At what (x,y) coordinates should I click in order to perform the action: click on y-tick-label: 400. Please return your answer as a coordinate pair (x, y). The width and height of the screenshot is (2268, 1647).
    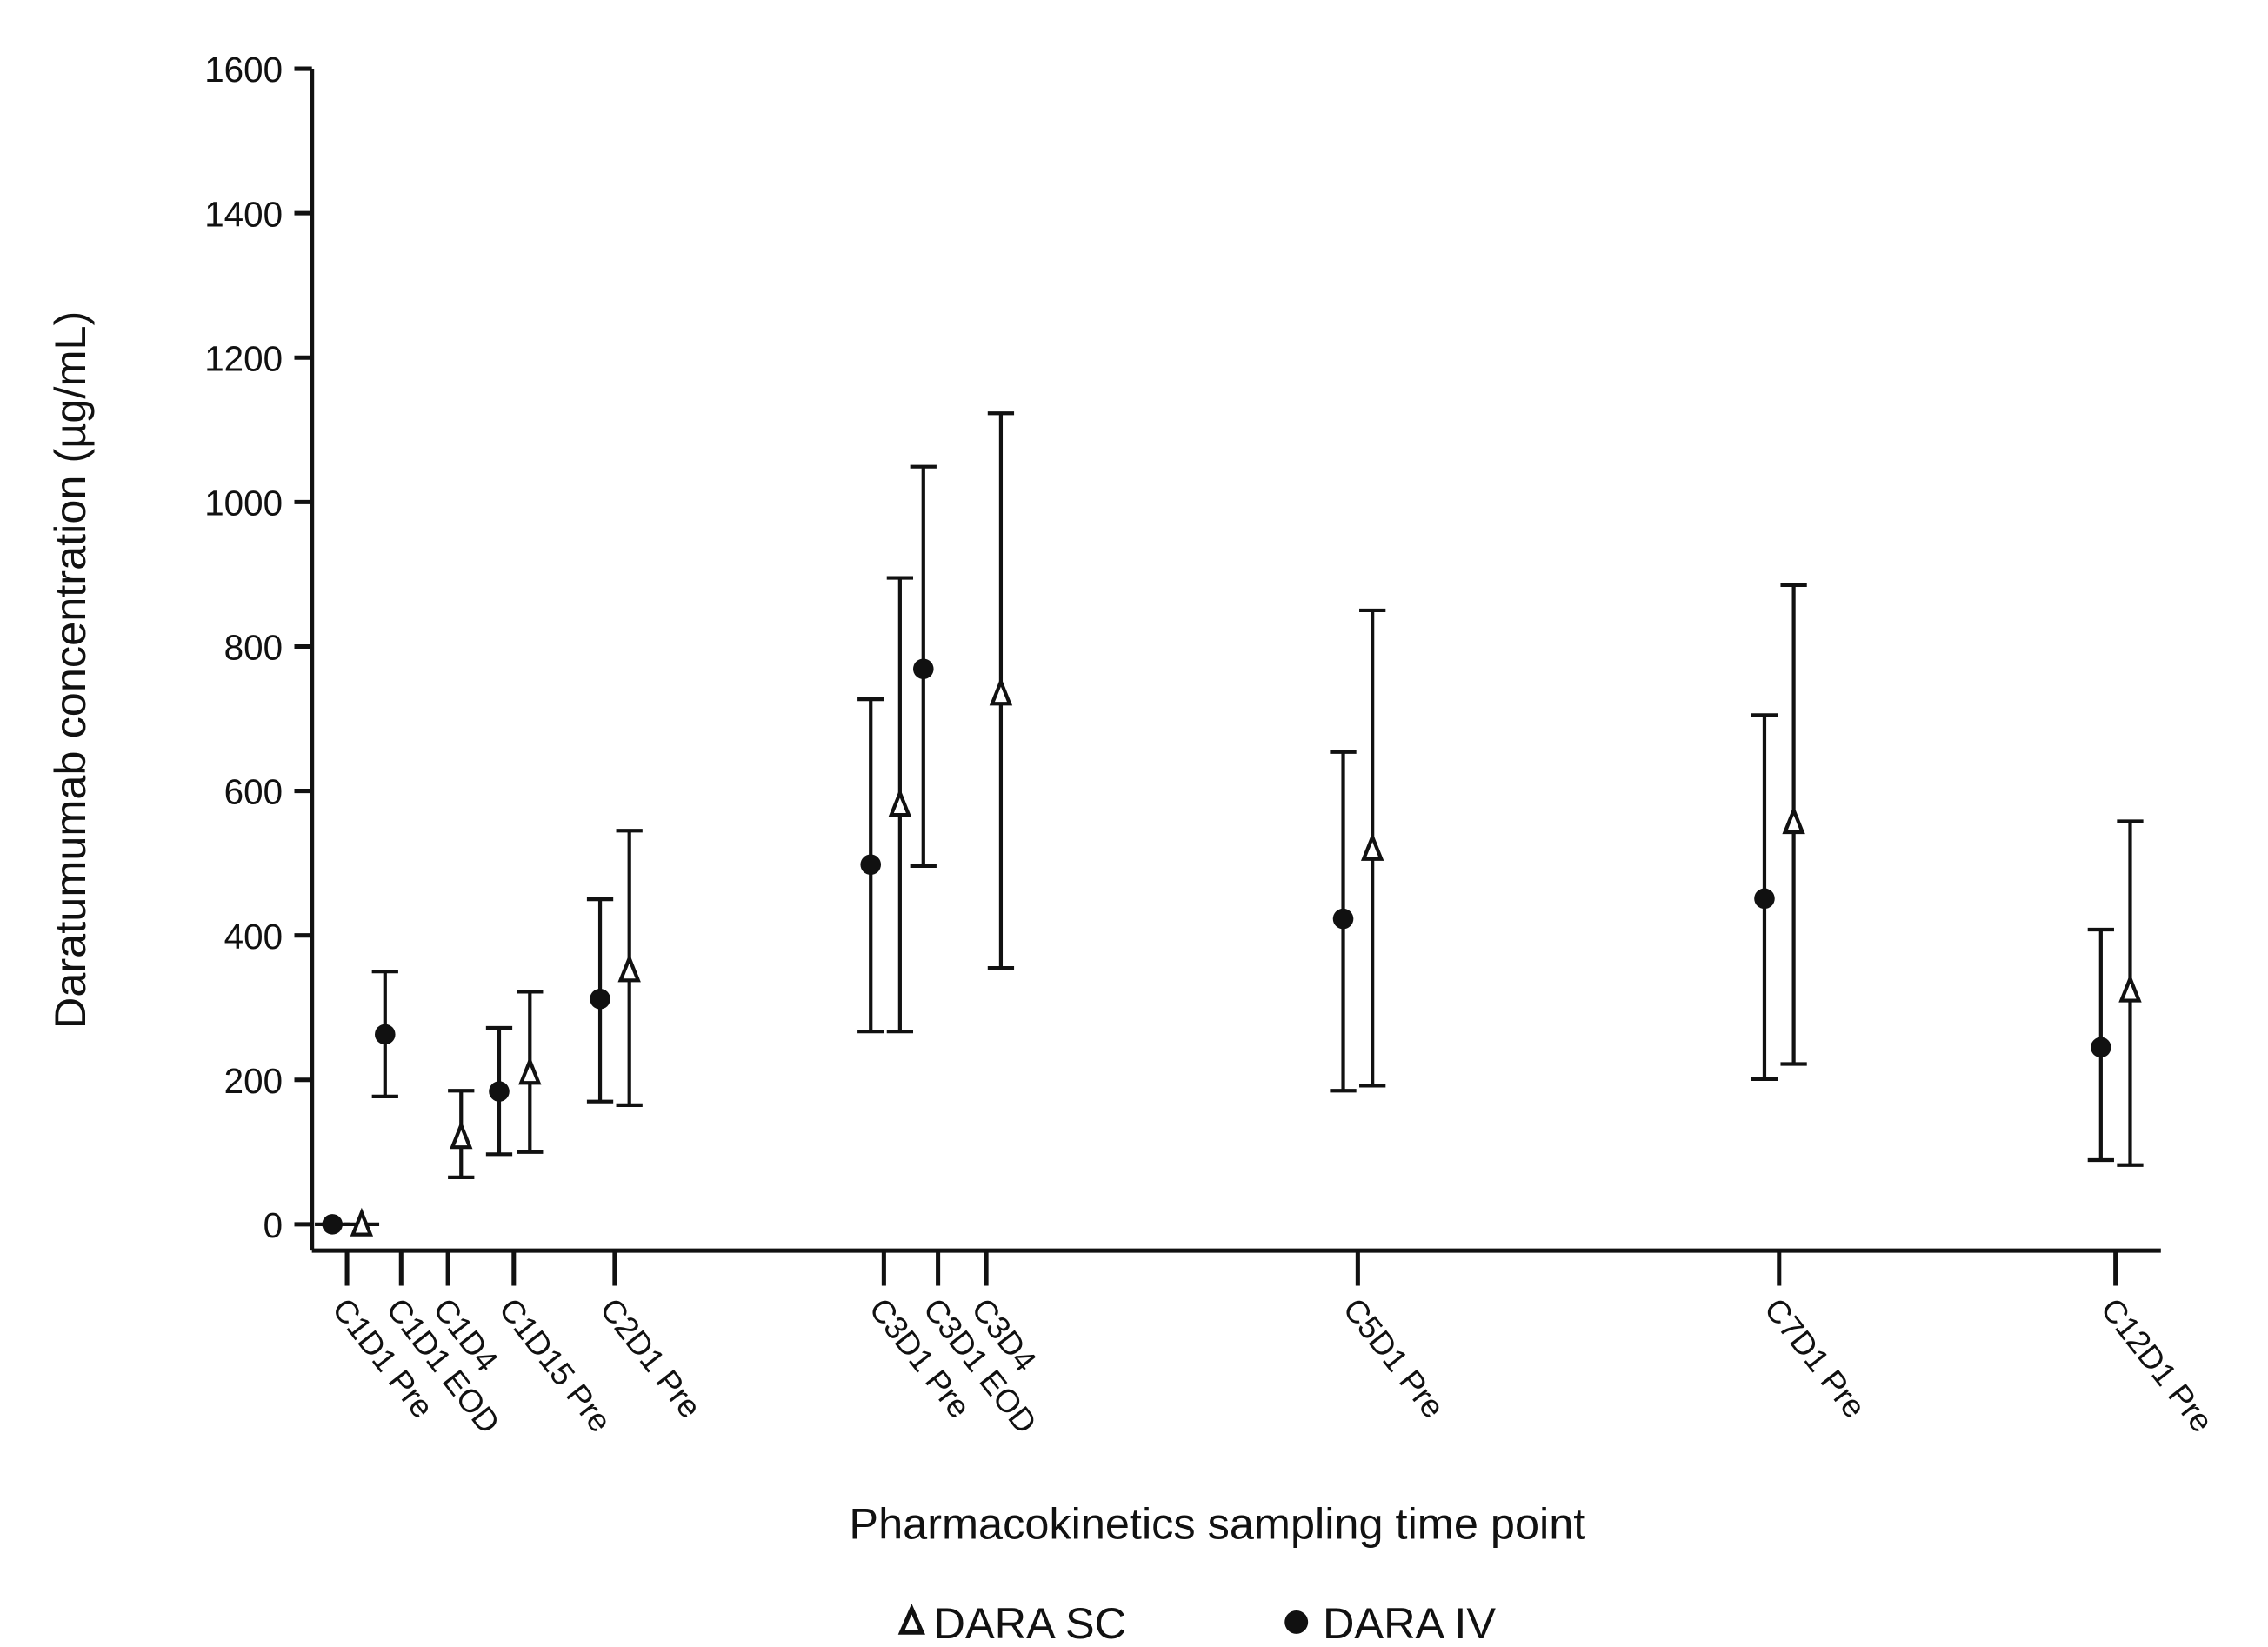
    Looking at the image, I should click on (253, 937).